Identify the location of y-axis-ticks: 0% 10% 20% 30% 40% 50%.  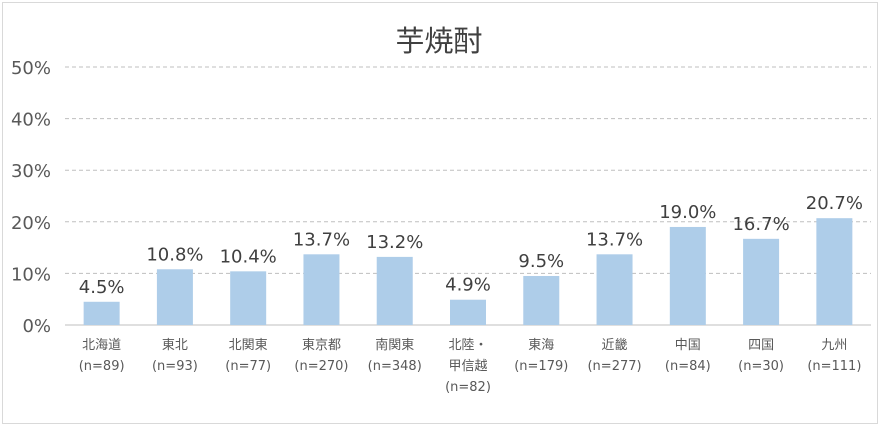
(31, 197).